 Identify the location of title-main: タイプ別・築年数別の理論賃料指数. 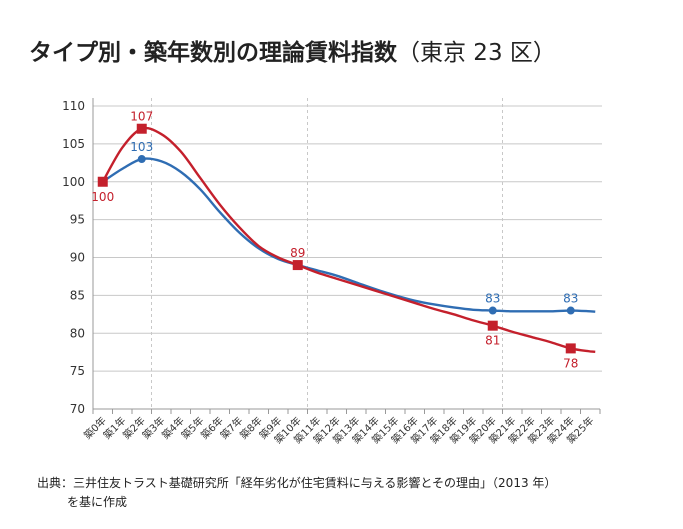
(213, 53).